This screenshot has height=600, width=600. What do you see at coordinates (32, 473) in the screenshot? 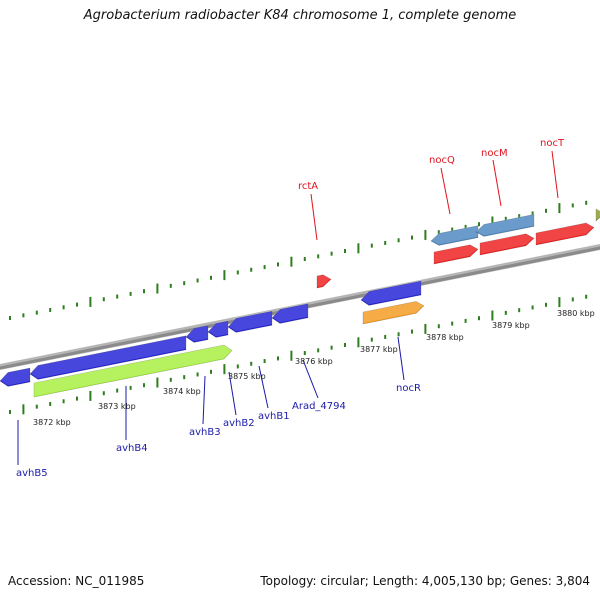
I see `gene-label-avhB5: avhB5` at bounding box center [32, 473].